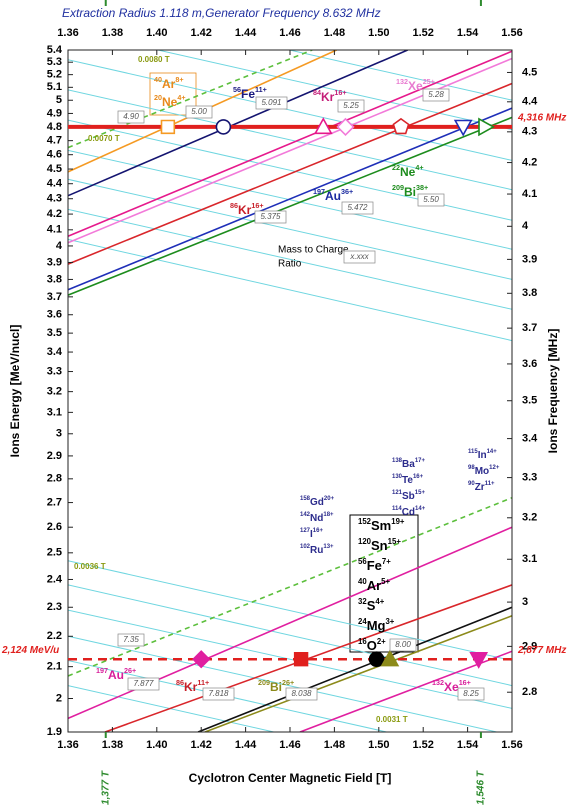 This screenshot has width=570, height=807. What do you see at coordinates (334, 745) in the screenshot?
I see `x-tick-label: 1.48` at bounding box center [334, 745].